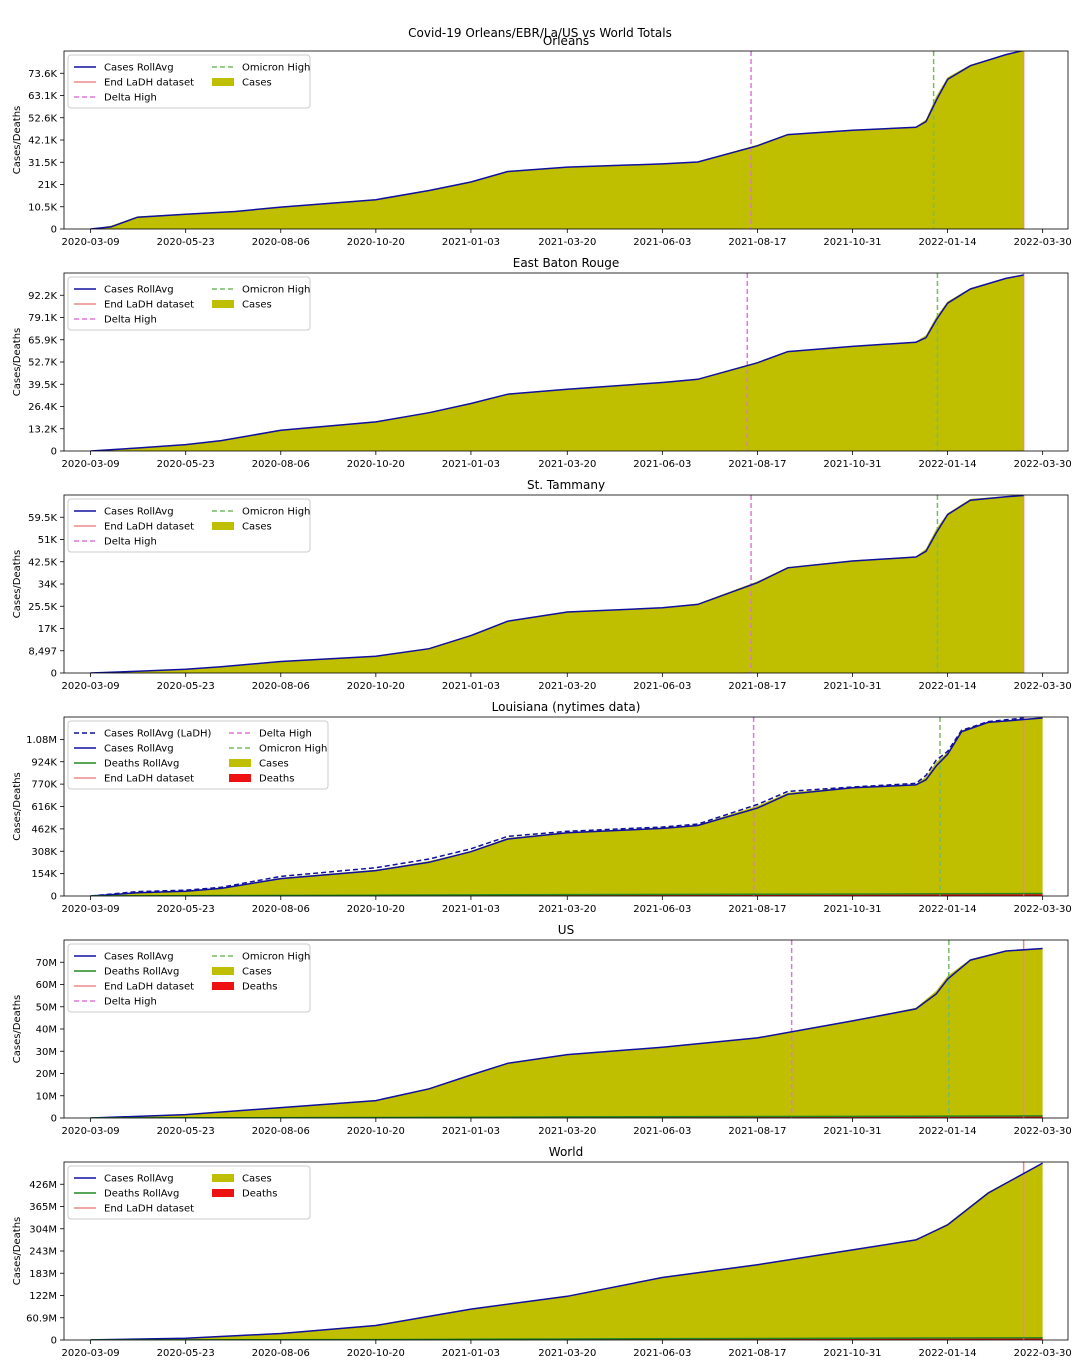 The width and height of the screenshot is (1080, 1368). I want to click on legend-entry: Deaths, so click(276, 779).